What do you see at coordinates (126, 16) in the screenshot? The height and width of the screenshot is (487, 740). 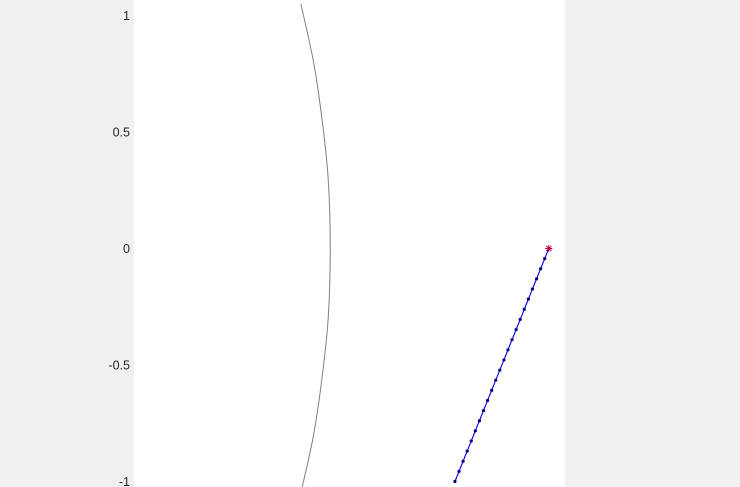 I see `y-tick-label: 1` at bounding box center [126, 16].